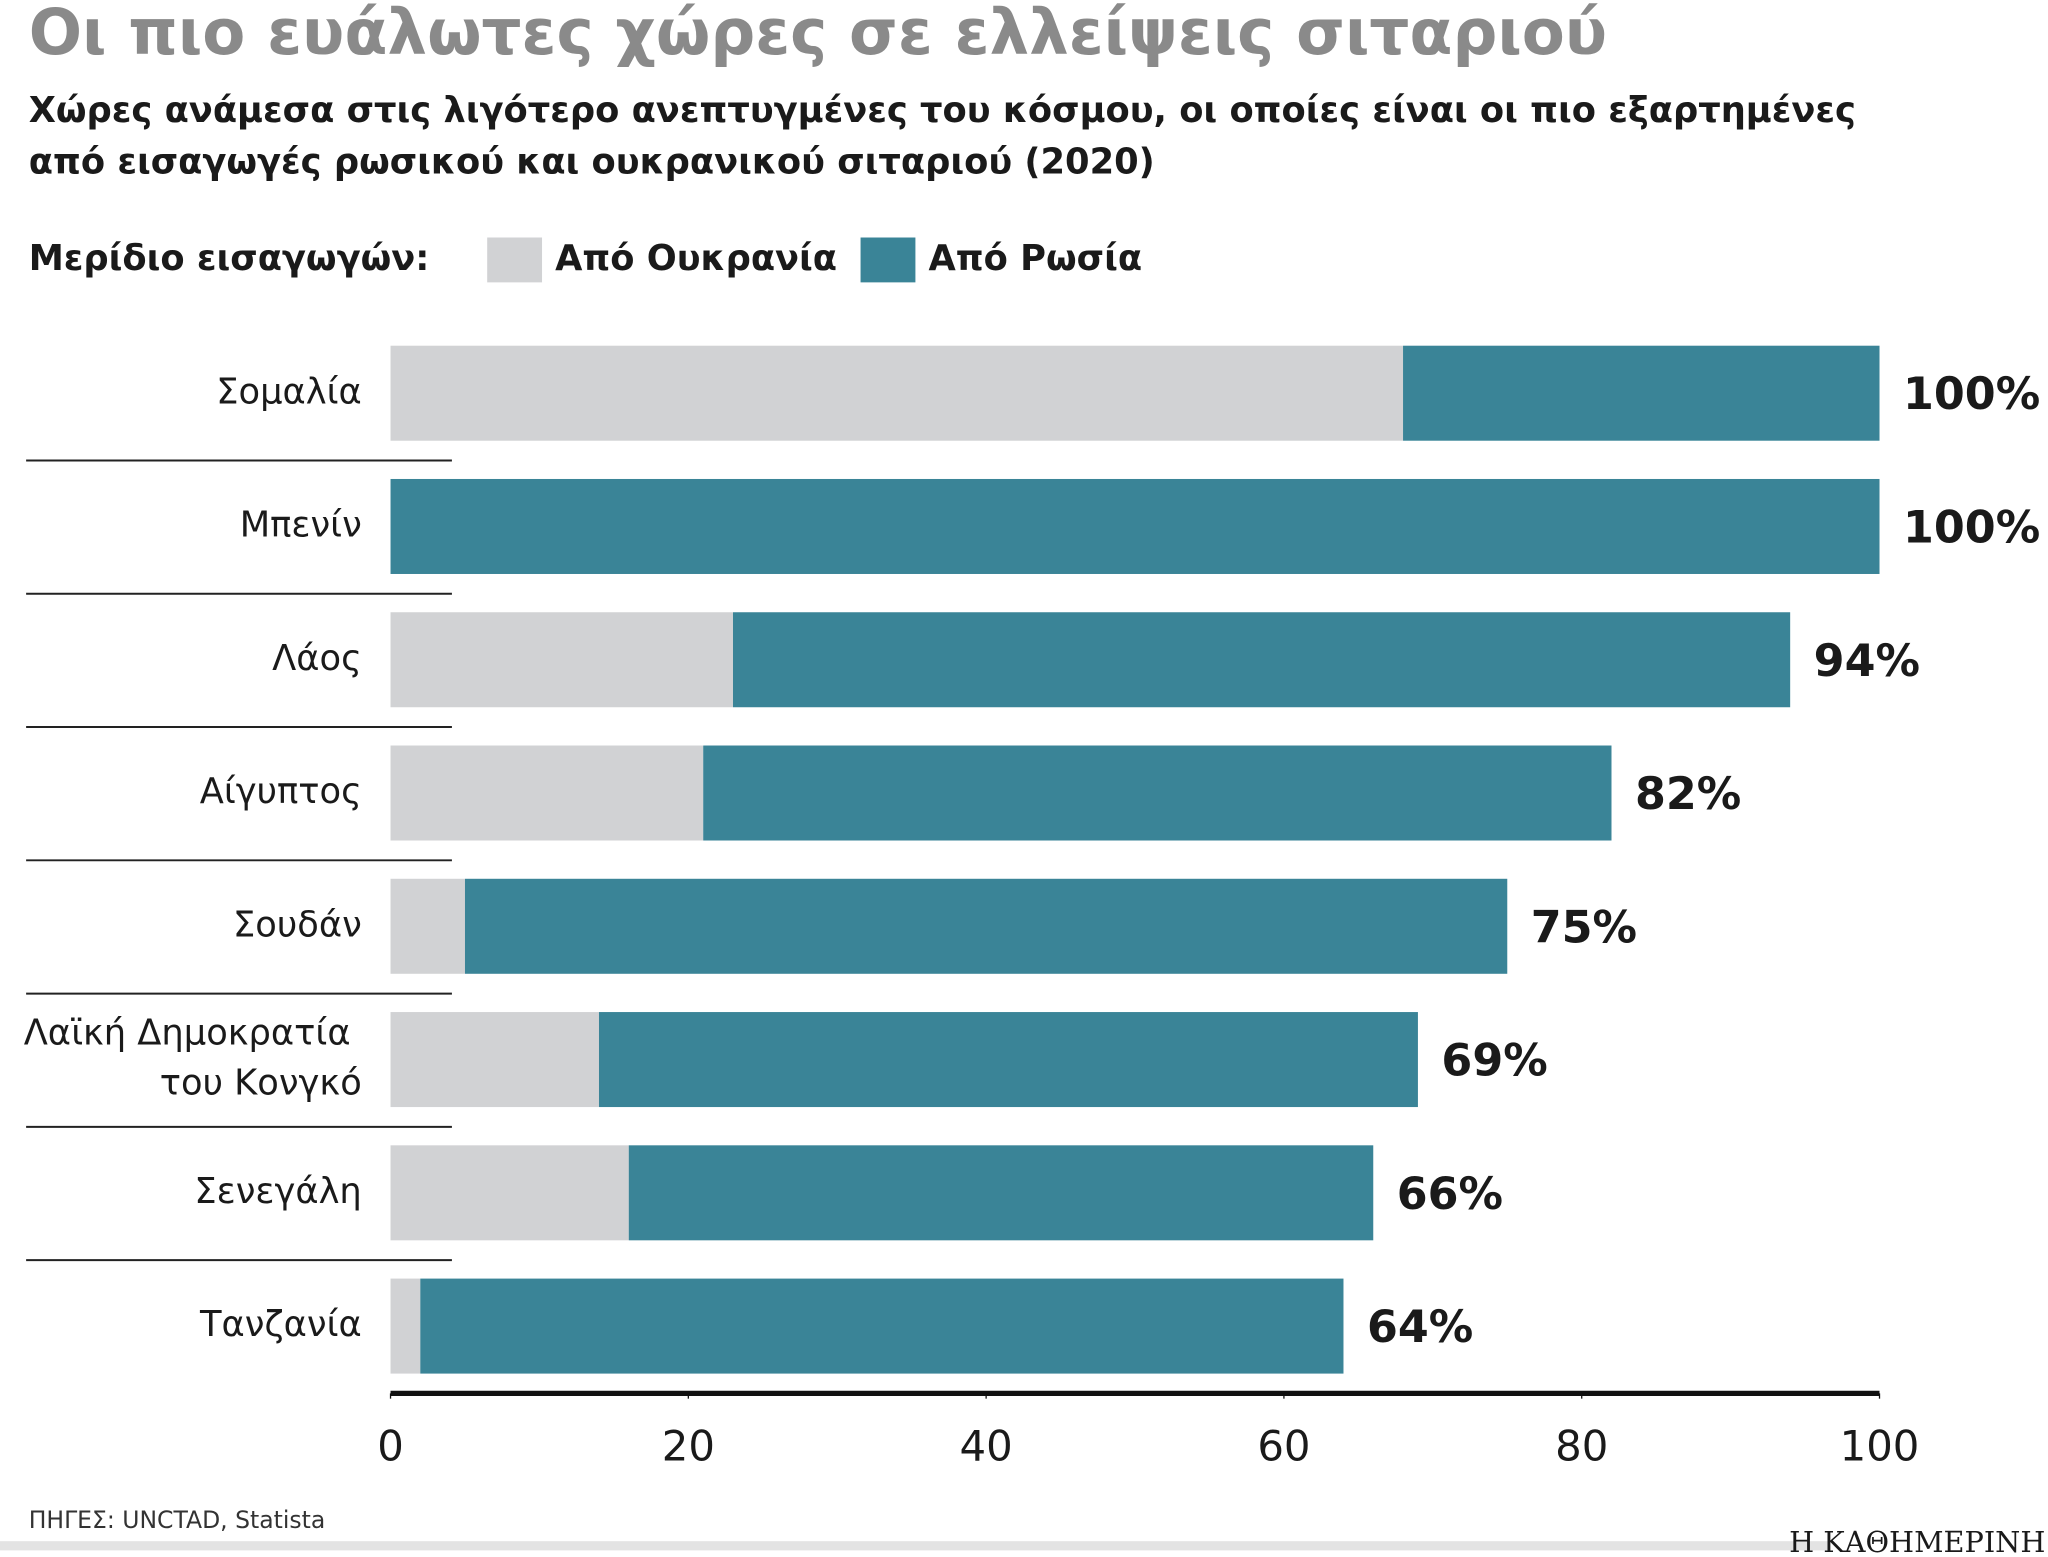 Image resolution: width=2048 pixels, height=1557 pixels. What do you see at coordinates (193, 1057) in the screenshot?
I see `category-label: Λαϊκή Δημοκρατία του Κονγκό` at bounding box center [193, 1057].